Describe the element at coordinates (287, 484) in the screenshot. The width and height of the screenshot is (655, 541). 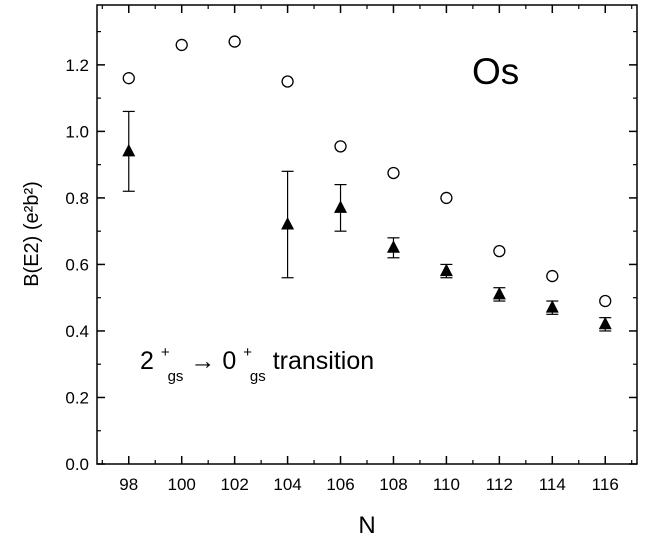
I see `x-tick-label: 104` at that location.